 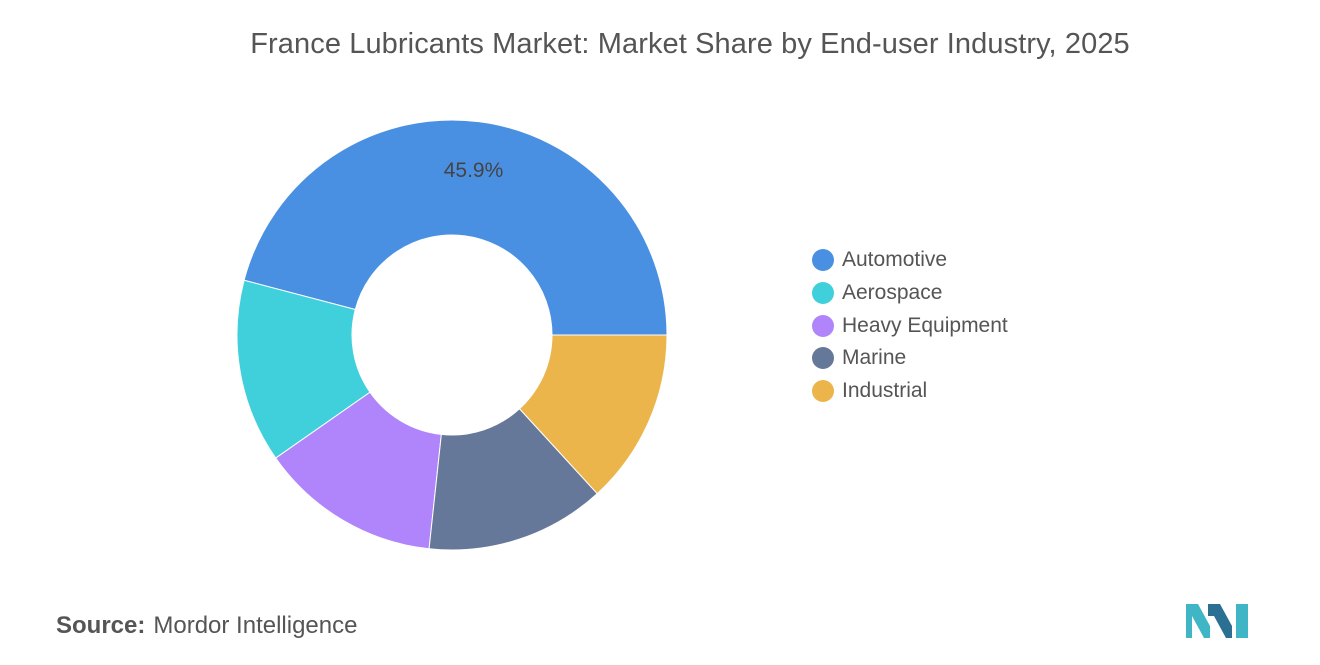 I want to click on legend-label: Heavy Equipment, so click(x=925, y=325).